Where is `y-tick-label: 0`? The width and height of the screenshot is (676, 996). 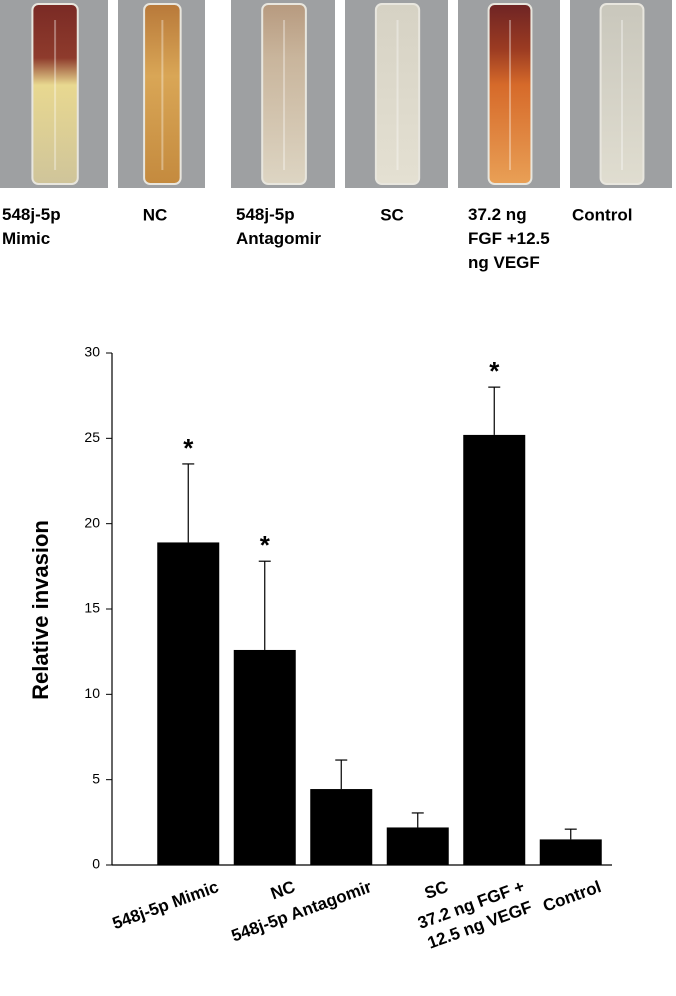
y-tick-label: 0 is located at coordinates (96, 864).